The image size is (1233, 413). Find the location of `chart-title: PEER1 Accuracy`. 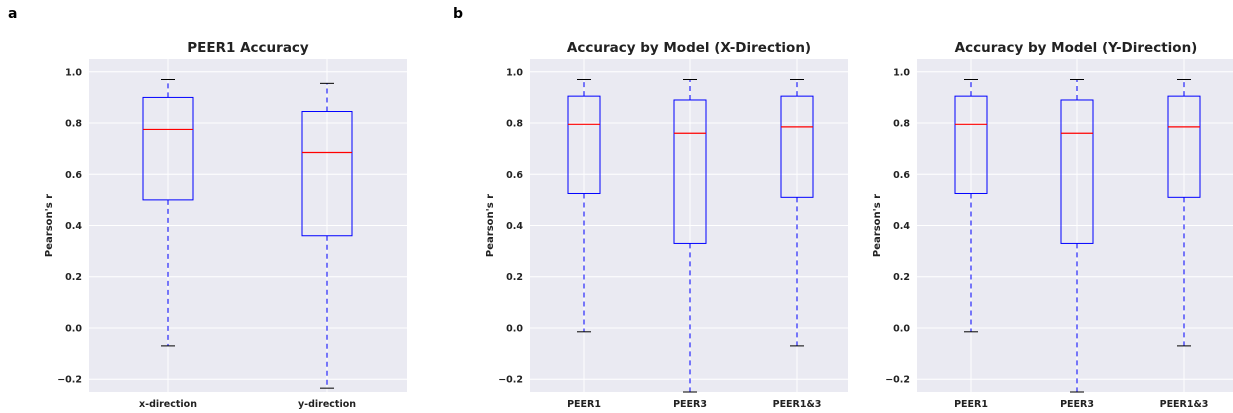

chart-title: PEER1 Accuracy is located at coordinates (248, 48).